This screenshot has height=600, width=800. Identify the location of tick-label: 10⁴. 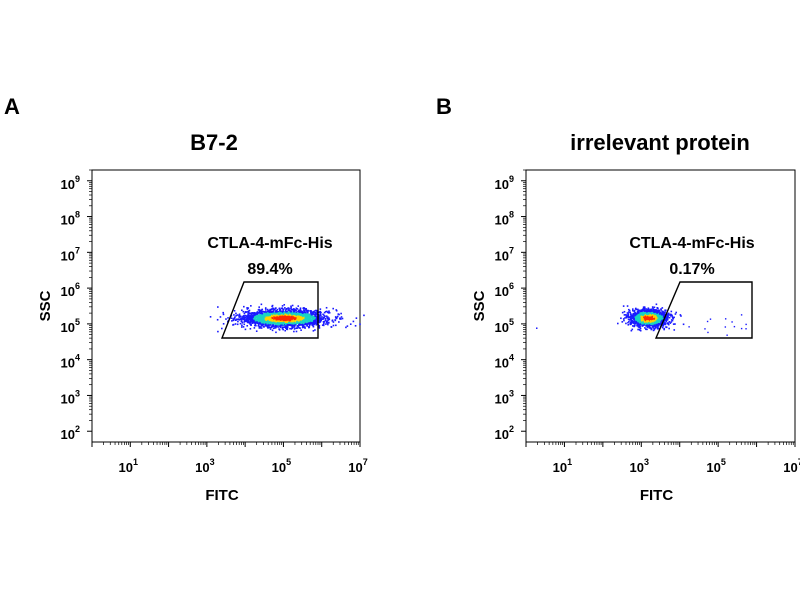
(504, 362).